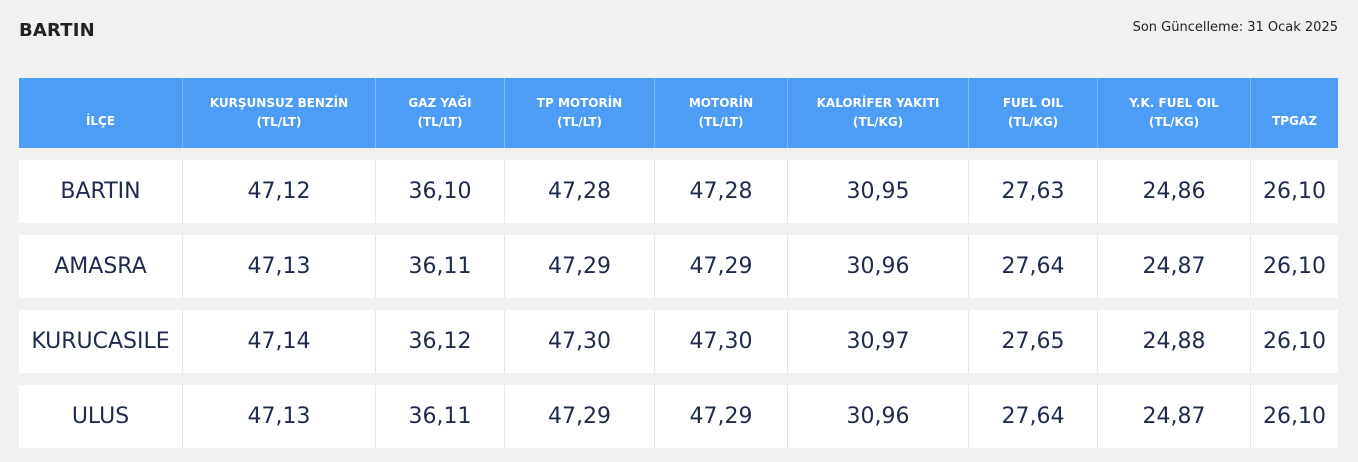 The width and height of the screenshot is (1358, 462). I want to click on cell-ilce: KURUCASILE, so click(100, 341).